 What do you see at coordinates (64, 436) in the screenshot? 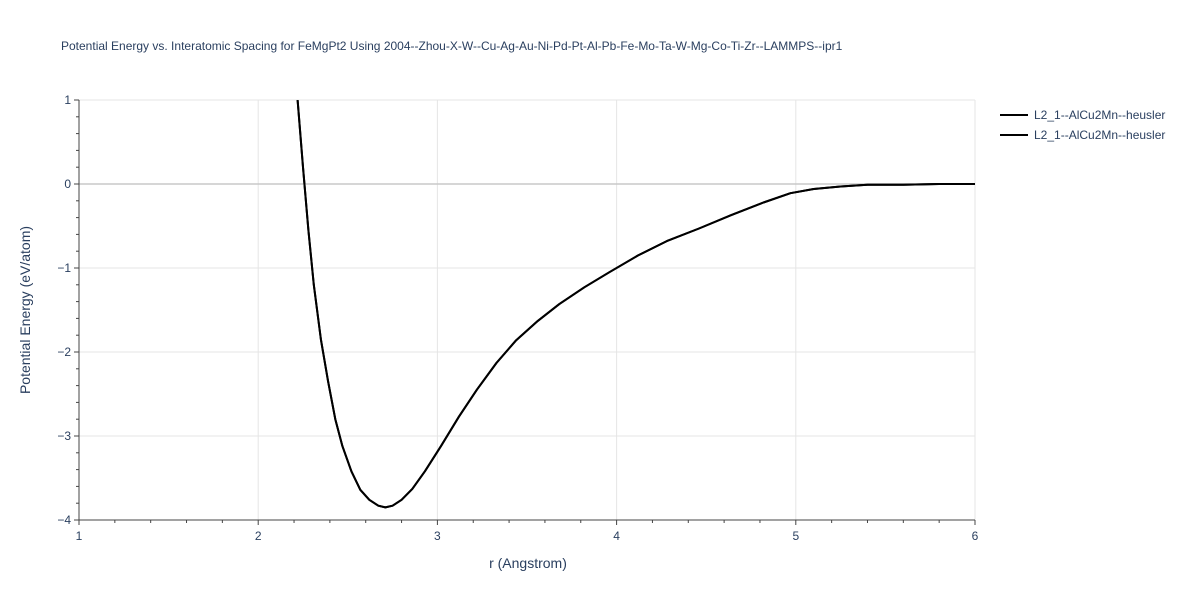
I see `y-tick-label: −3` at bounding box center [64, 436].